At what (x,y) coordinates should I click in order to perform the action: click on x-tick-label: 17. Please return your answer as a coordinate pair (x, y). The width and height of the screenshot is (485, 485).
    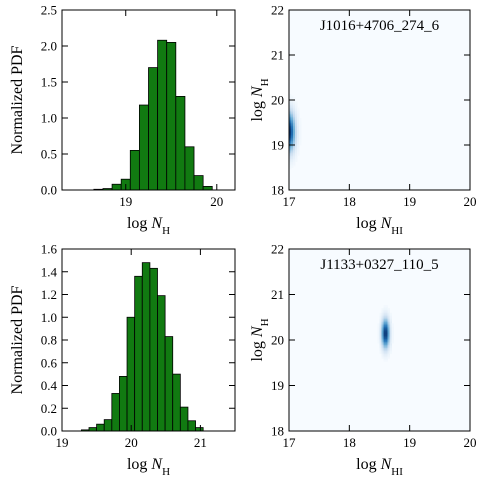
    Looking at the image, I should click on (290, 442).